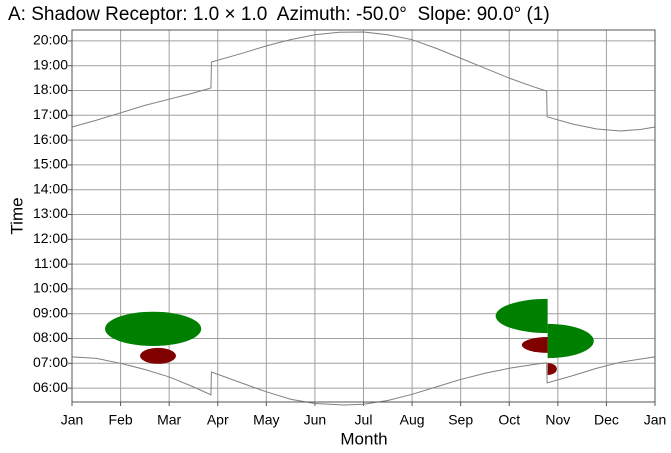  Describe the element at coordinates (51, 263) in the screenshot. I see `y-tick-label: 11:00` at that location.